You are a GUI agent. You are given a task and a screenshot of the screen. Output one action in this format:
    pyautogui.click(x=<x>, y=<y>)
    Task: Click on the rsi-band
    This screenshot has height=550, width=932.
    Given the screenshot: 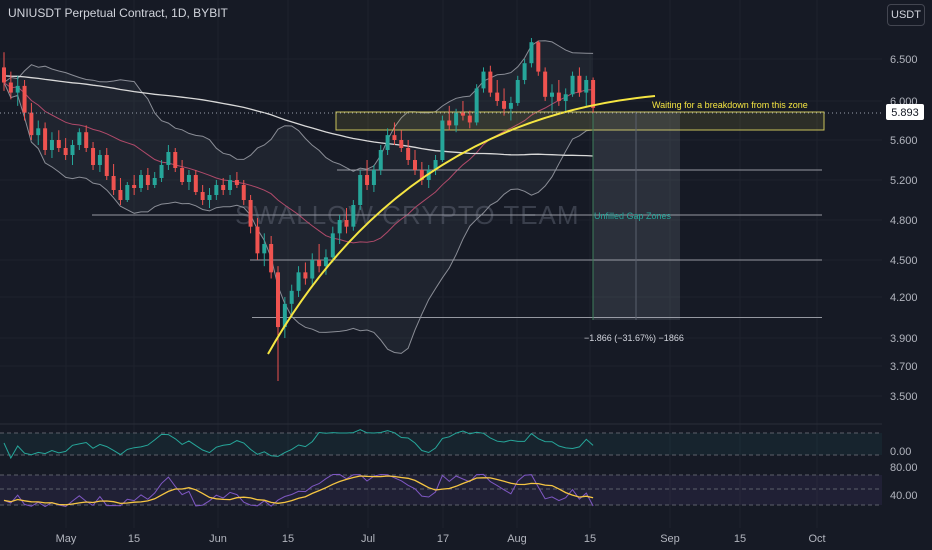 What is the action you would take?
    pyautogui.click(x=441, y=444)
    